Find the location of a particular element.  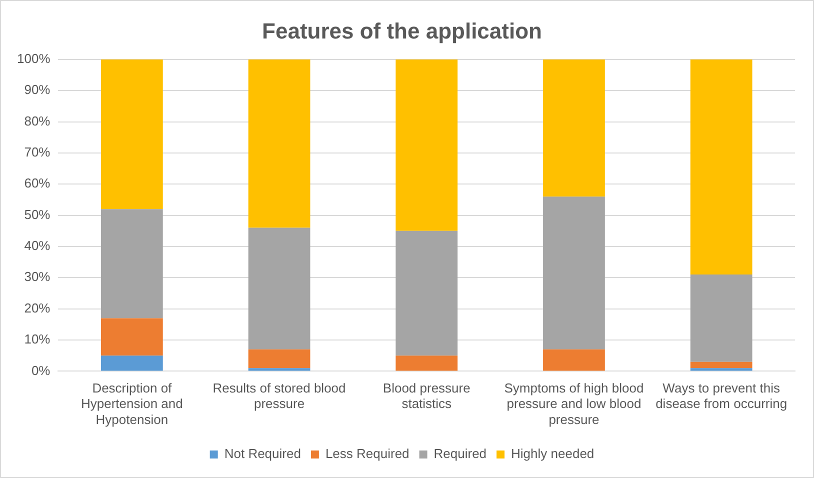

legend-label: Highly needed is located at coordinates (552, 454).